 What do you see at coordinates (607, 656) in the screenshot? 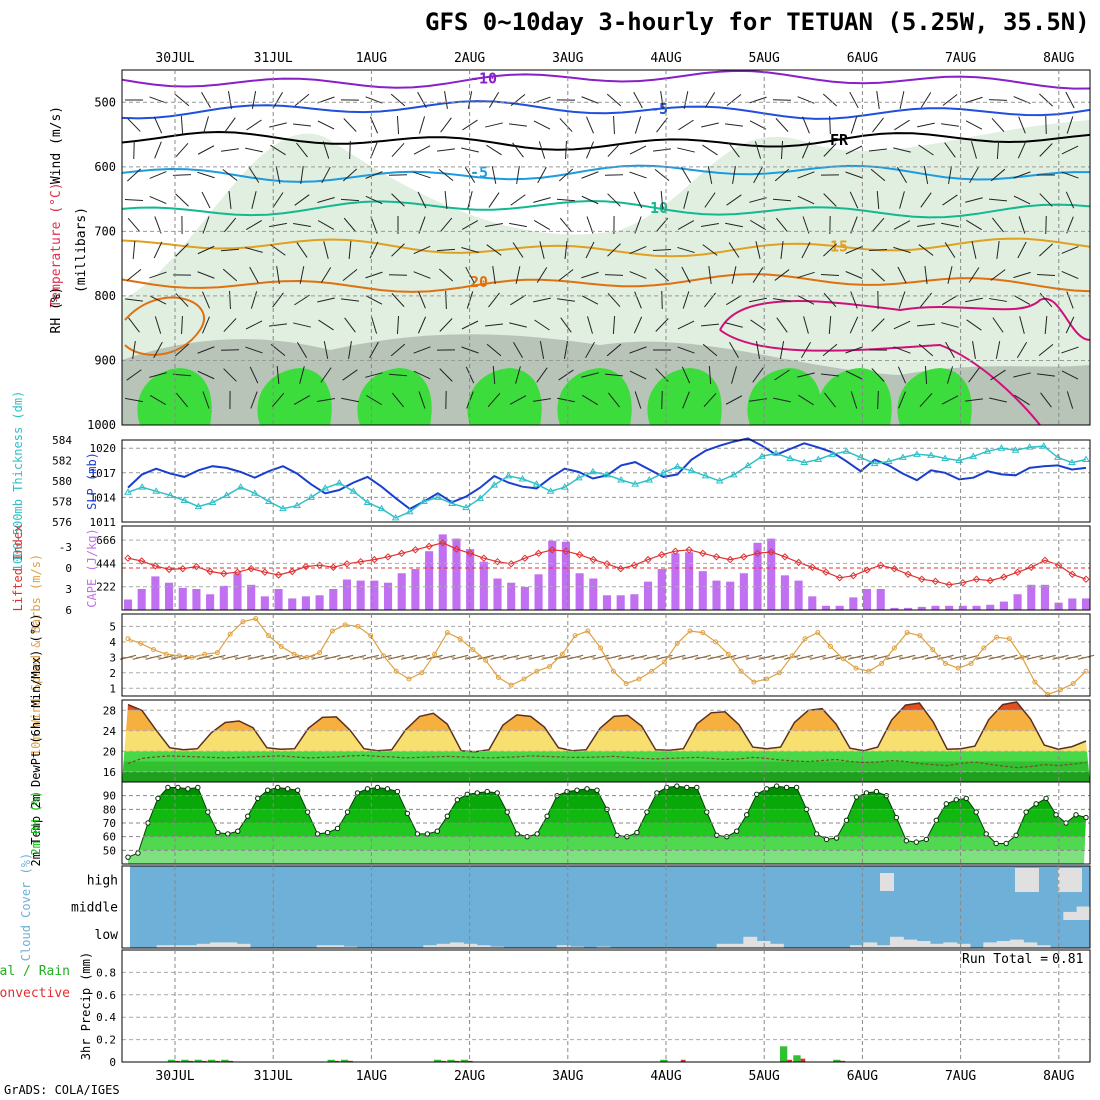
I see `wind-speed-line` at bounding box center [607, 656].